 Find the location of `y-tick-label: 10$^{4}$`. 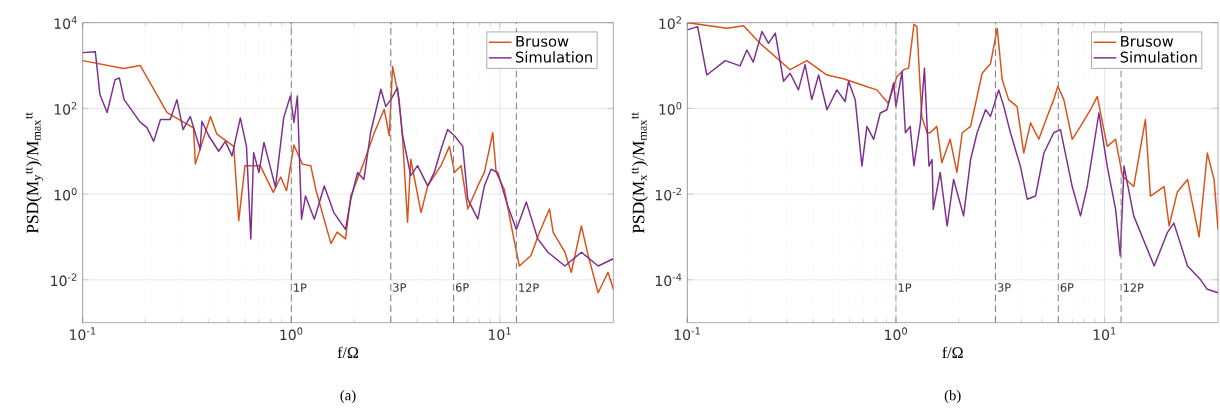

y-tick-label: 10$^{4}$ is located at coordinates (65, 22).